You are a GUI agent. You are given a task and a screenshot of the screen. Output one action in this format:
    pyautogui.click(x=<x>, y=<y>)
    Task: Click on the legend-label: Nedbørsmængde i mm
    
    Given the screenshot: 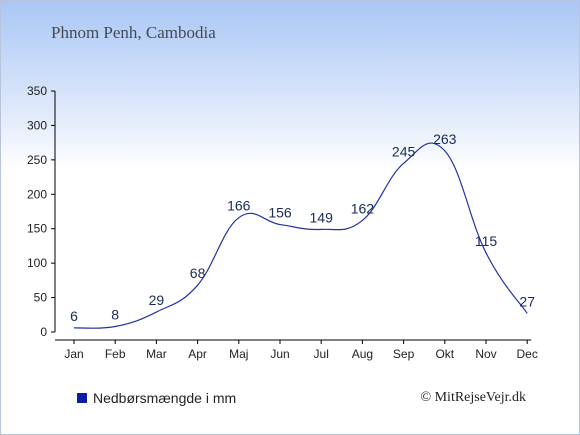 What is the action you would take?
    pyautogui.click(x=165, y=398)
    